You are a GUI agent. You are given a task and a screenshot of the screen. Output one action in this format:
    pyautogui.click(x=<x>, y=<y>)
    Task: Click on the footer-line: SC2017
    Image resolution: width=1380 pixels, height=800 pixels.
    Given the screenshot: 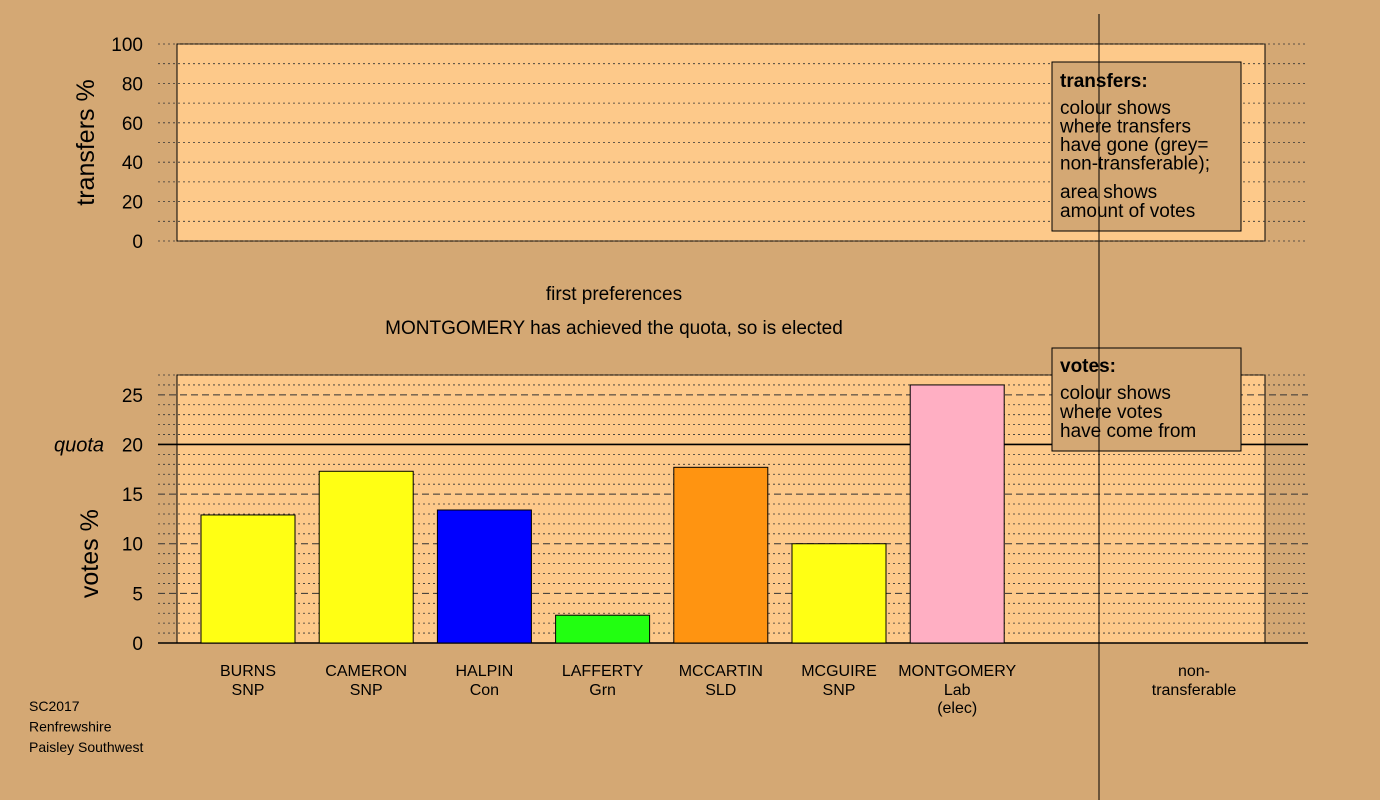 What is the action you would take?
    pyautogui.click(x=54, y=706)
    